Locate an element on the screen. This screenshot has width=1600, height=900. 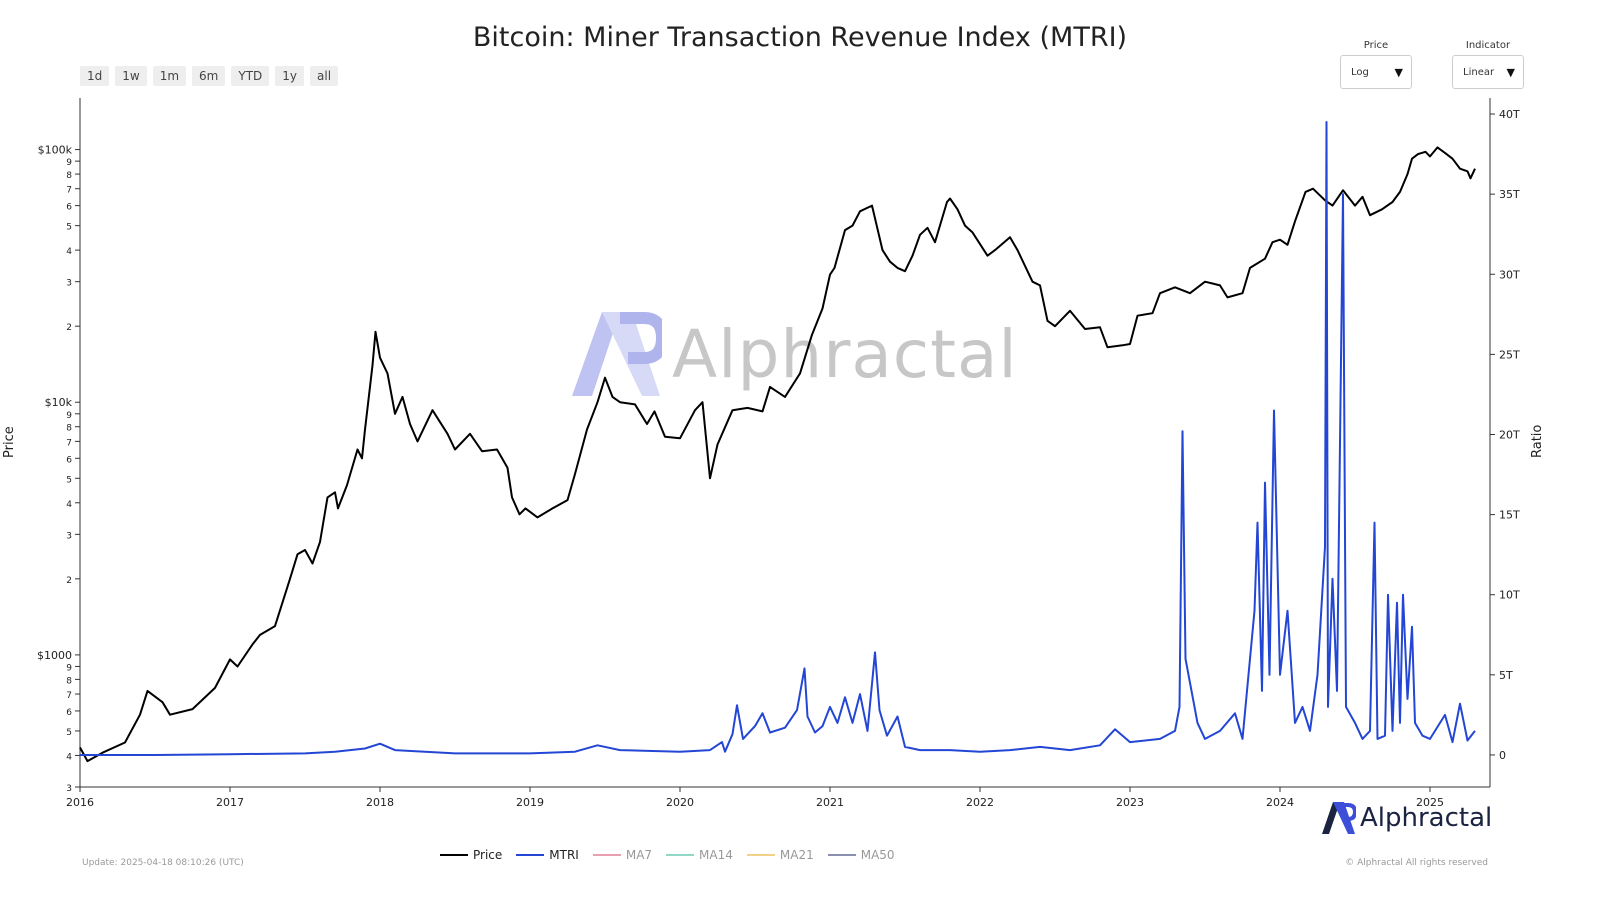
y-right-tick-label: 25T is located at coordinates (1509, 354).